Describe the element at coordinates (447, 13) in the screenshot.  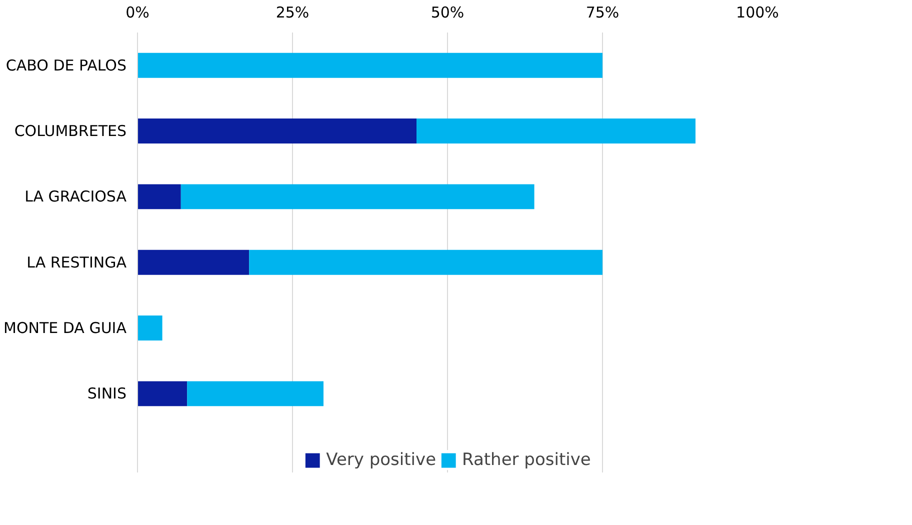
I see `x-tick-label: 50%` at that location.